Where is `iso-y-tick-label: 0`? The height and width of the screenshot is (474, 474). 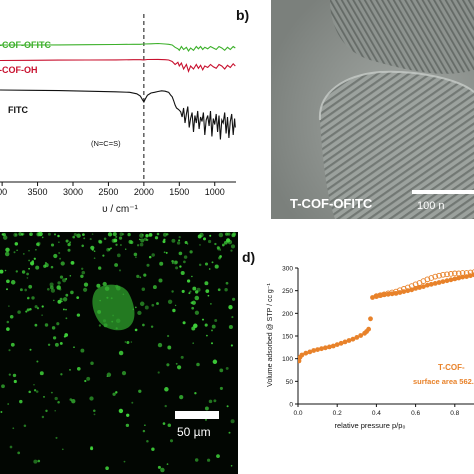
iso-y-tick-label: 0 is located at coordinates (291, 405).